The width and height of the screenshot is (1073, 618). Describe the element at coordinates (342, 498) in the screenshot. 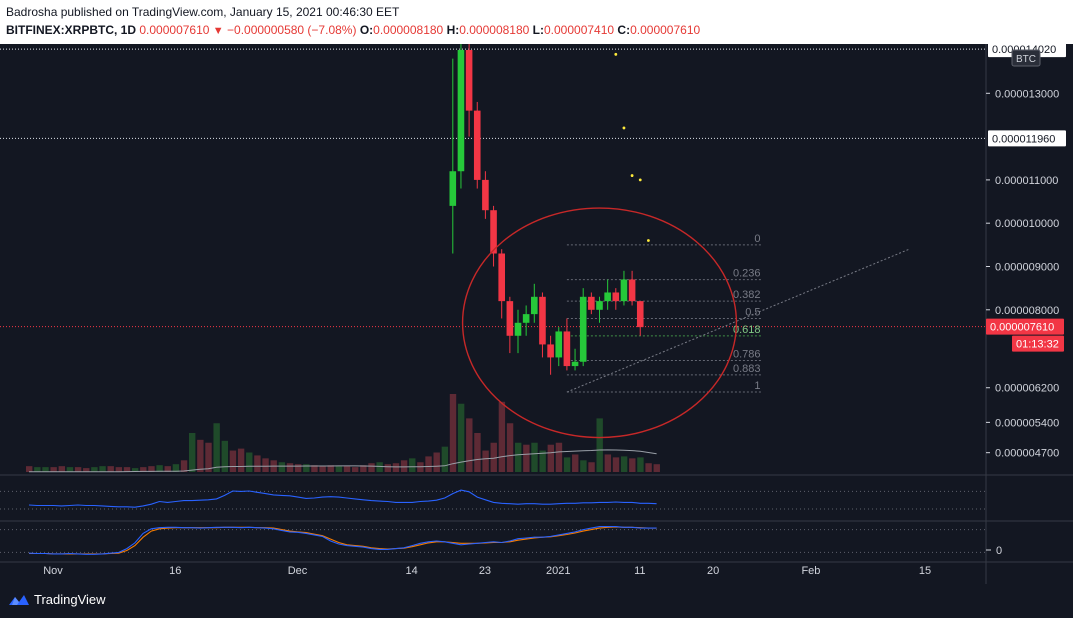

I see `rsi-line` at that location.